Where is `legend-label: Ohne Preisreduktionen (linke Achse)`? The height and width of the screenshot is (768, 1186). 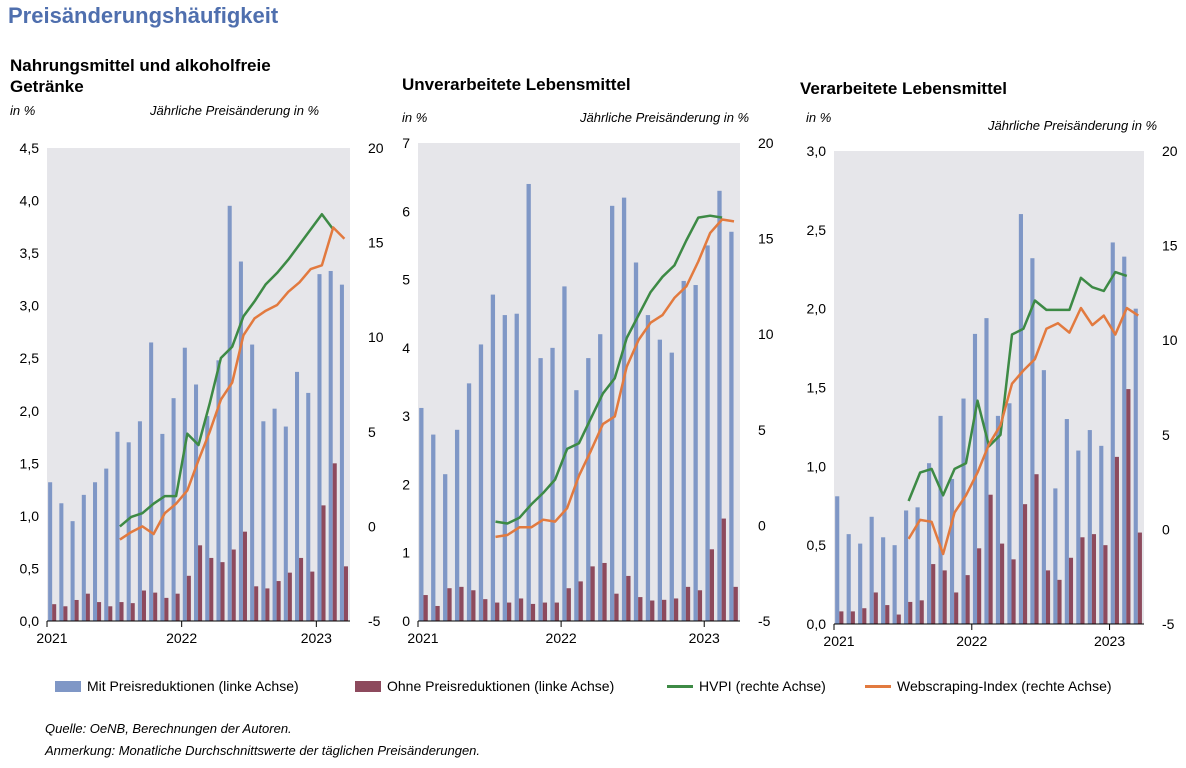 legend-label: Ohne Preisreduktionen (linke Achse) is located at coordinates (501, 686).